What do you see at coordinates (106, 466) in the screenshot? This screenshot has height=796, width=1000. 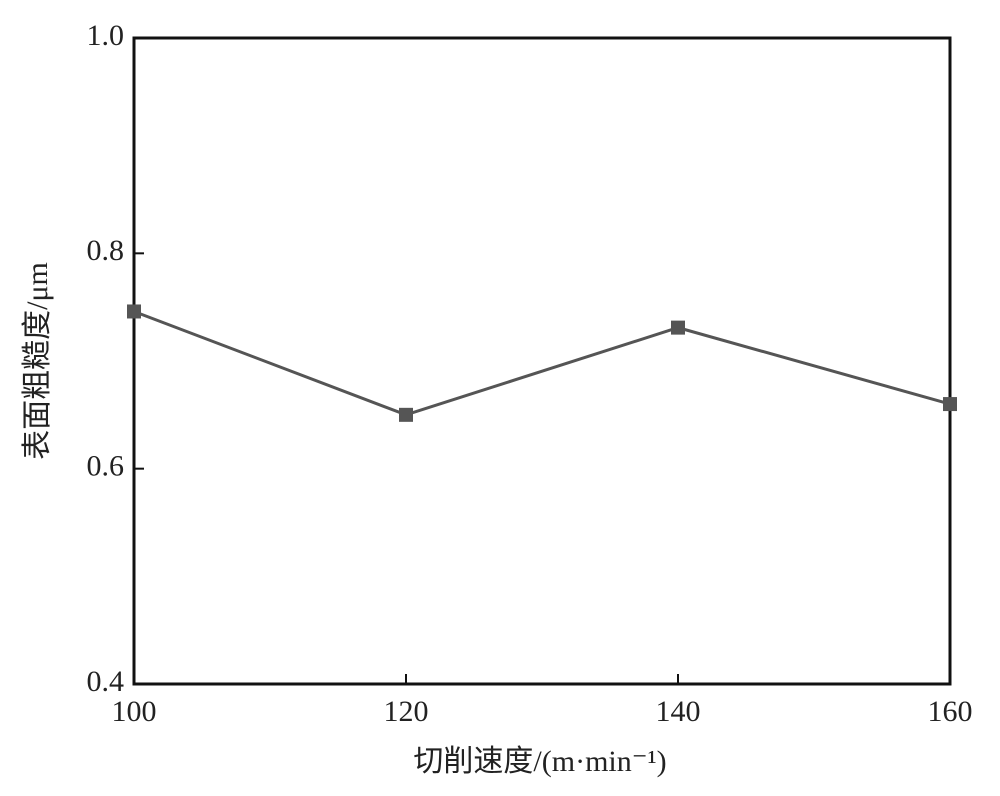 I see `y-tick-label: 0.6` at bounding box center [106, 466].